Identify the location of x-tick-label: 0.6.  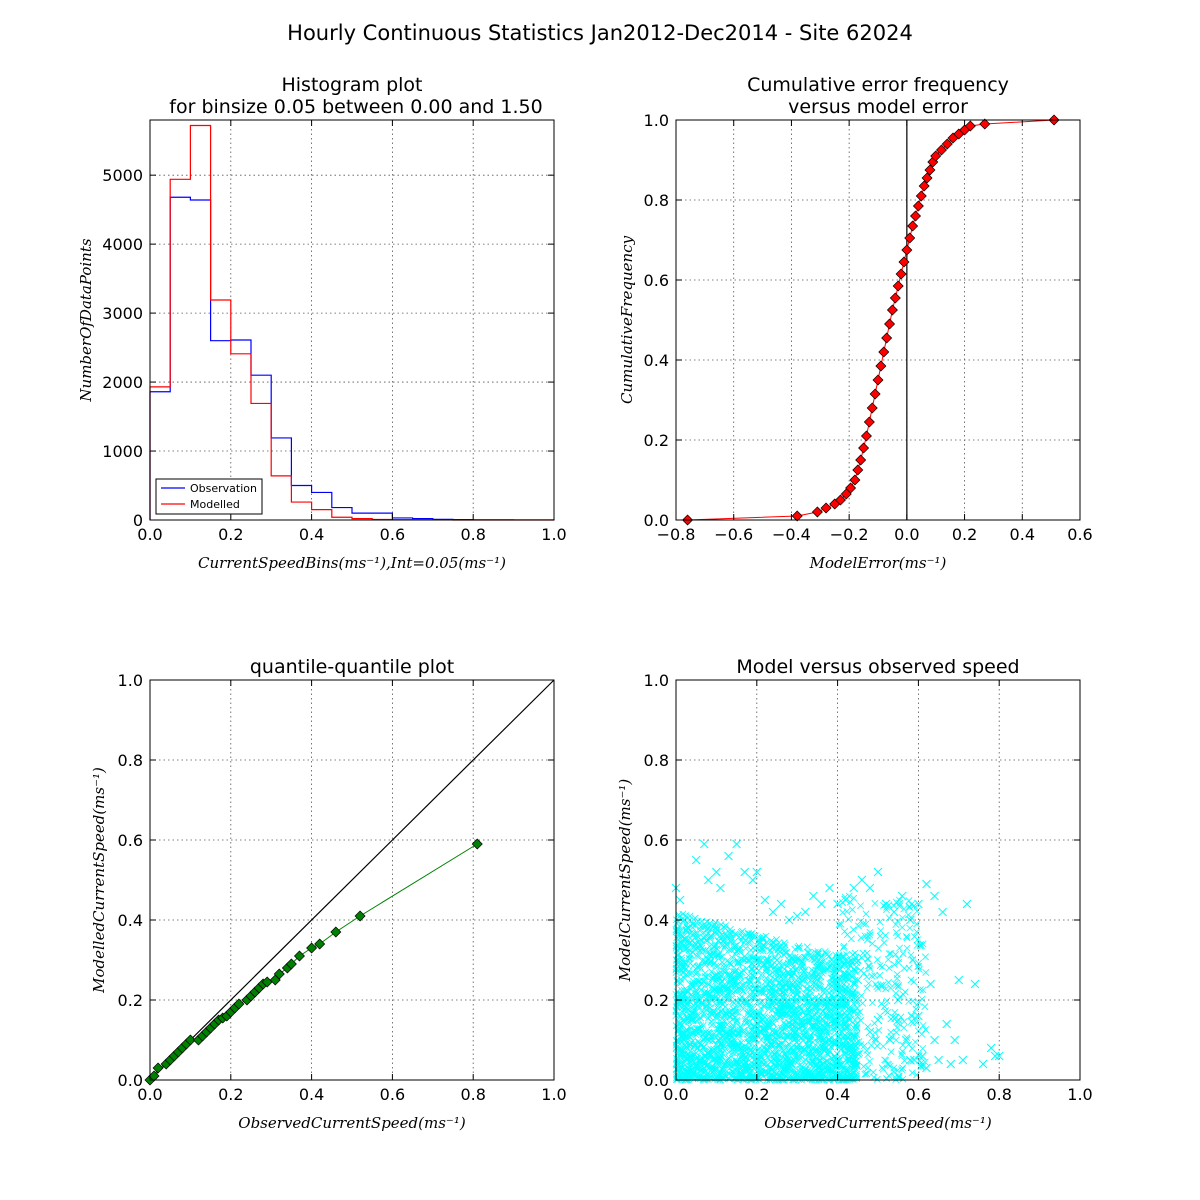
(392, 534).